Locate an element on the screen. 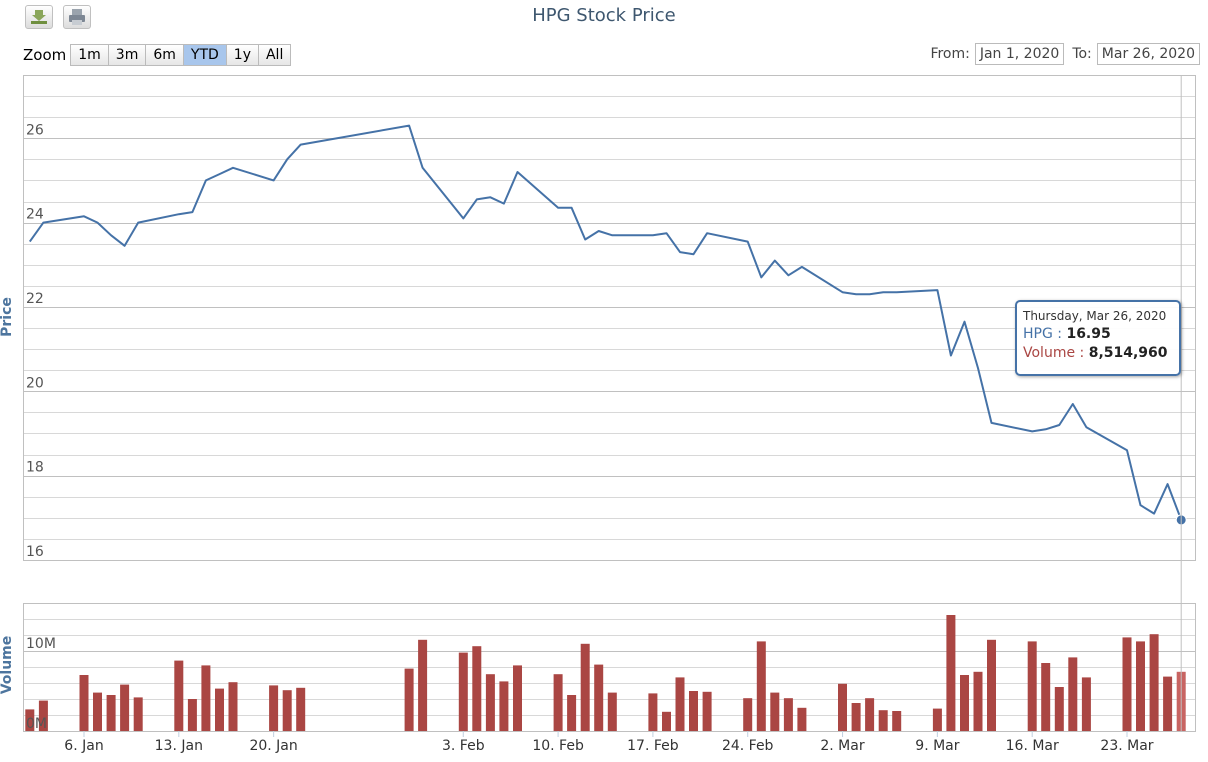 The width and height of the screenshot is (1208, 762). print-button is located at coordinates (77, 17).